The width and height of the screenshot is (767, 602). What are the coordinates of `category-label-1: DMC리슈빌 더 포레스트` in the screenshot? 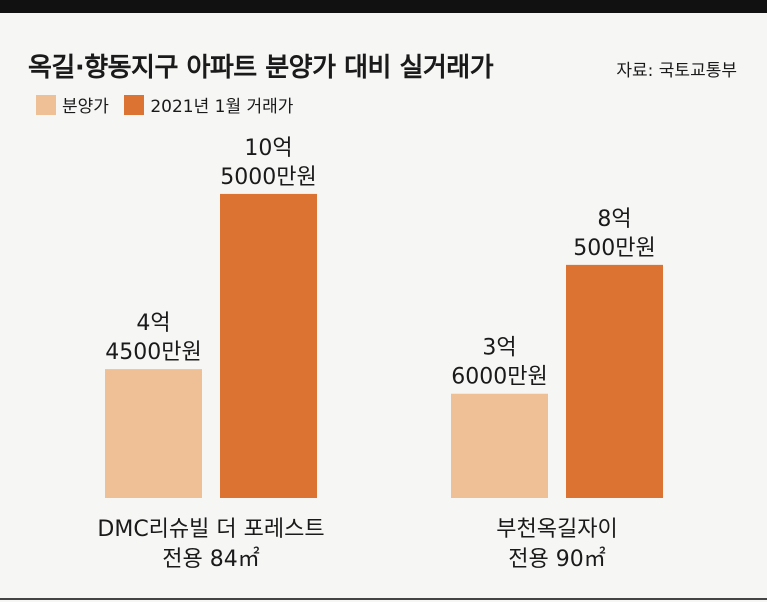 It's located at (210, 529).